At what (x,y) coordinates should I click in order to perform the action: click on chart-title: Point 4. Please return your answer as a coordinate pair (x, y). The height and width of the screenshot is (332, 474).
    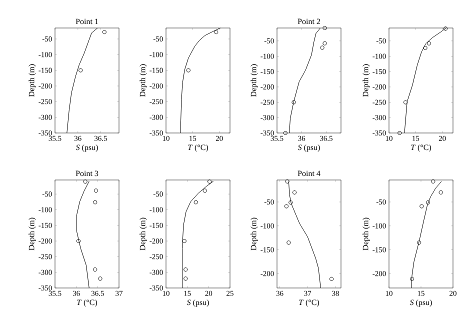
    Looking at the image, I should click on (309, 173).